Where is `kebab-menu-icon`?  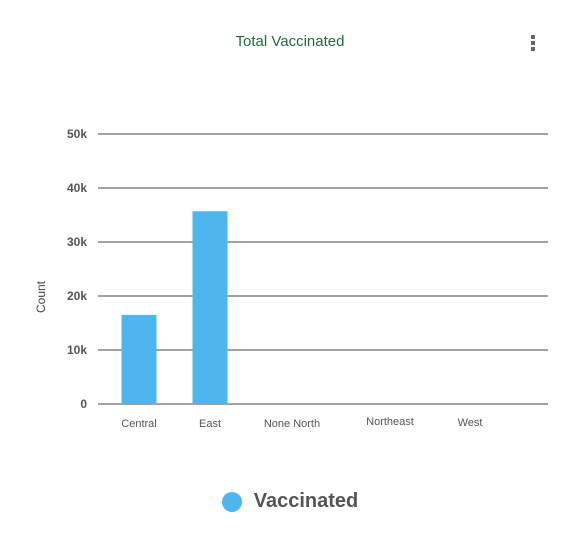 kebab-menu-icon is located at coordinates (533, 42).